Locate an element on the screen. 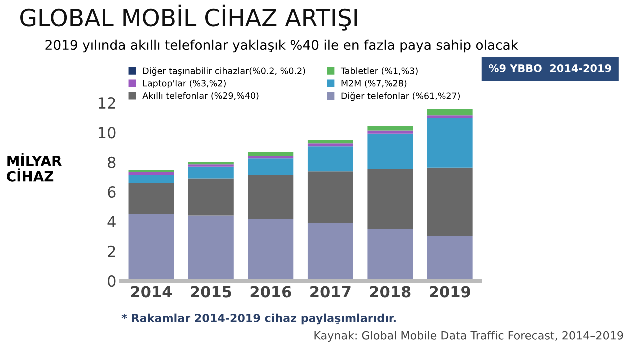 The image size is (640, 347). x-tick-label: 2015 is located at coordinates (211, 292).